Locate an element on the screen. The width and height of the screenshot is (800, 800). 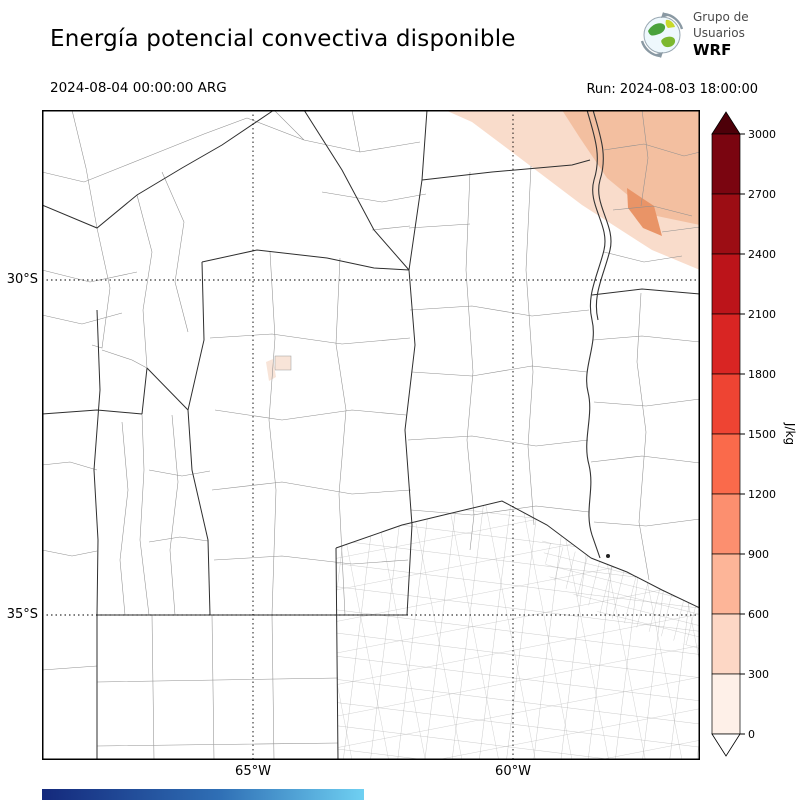
city-marker is located at coordinates (608, 556).